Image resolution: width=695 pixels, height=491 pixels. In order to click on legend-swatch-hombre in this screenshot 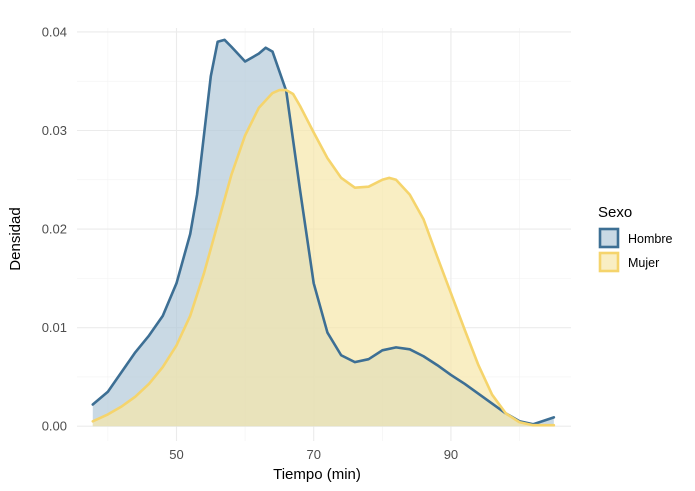, I will do `click(609, 238)`.